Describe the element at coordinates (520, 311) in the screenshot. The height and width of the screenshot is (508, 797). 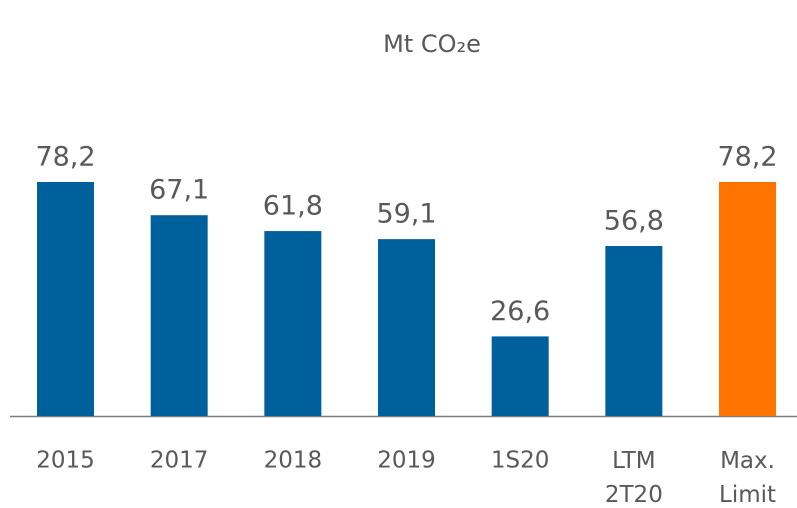
I see `value-label: 26,6` at that location.